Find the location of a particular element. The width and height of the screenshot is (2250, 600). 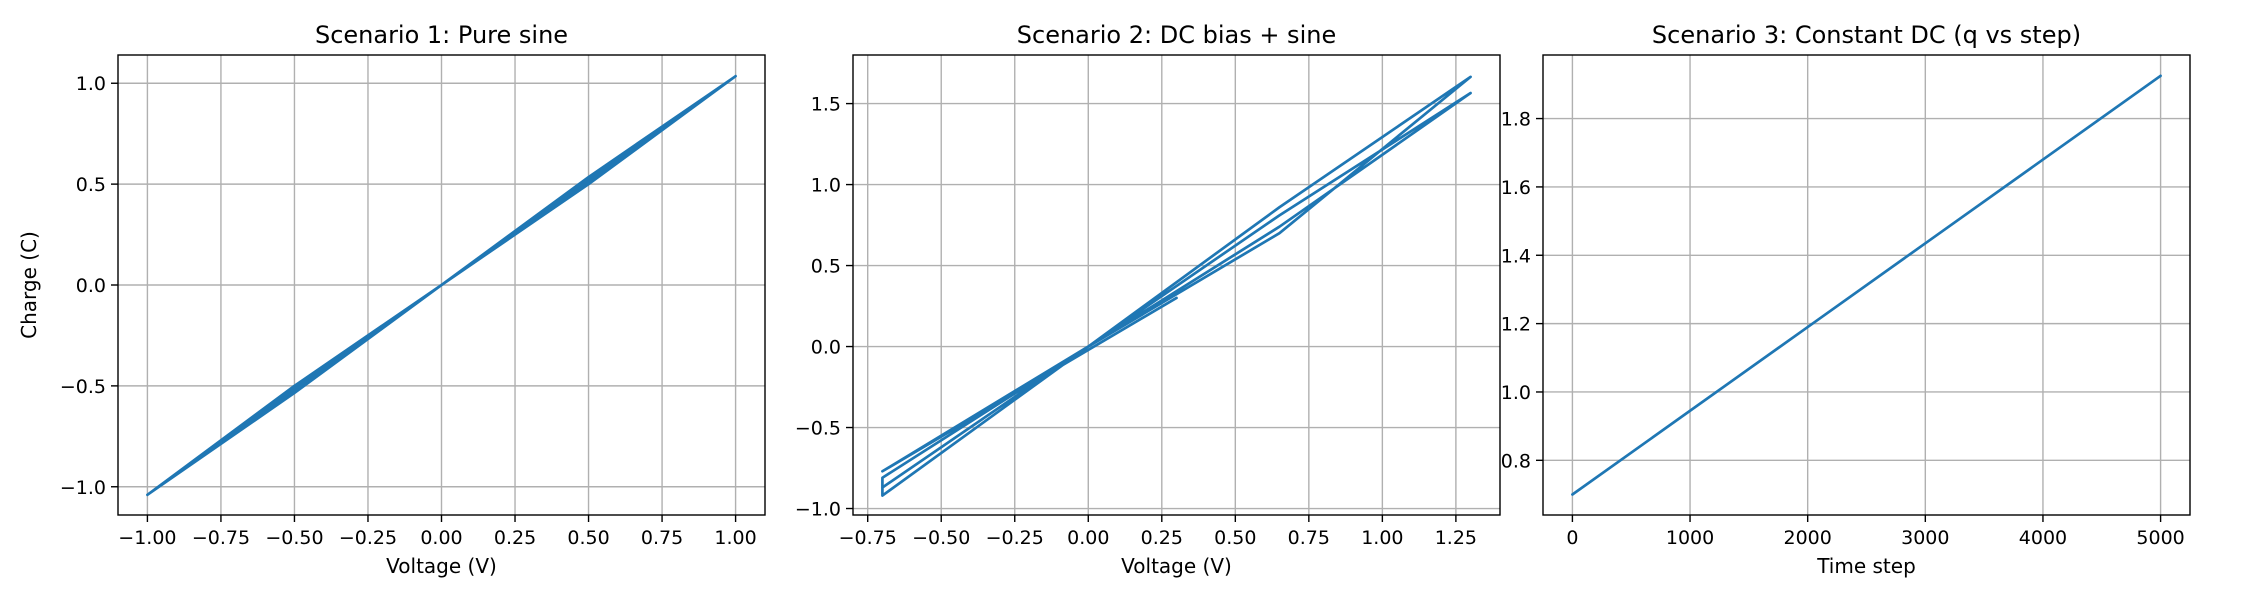

y-axis-label: Charge (C) is located at coordinates (29, 285).